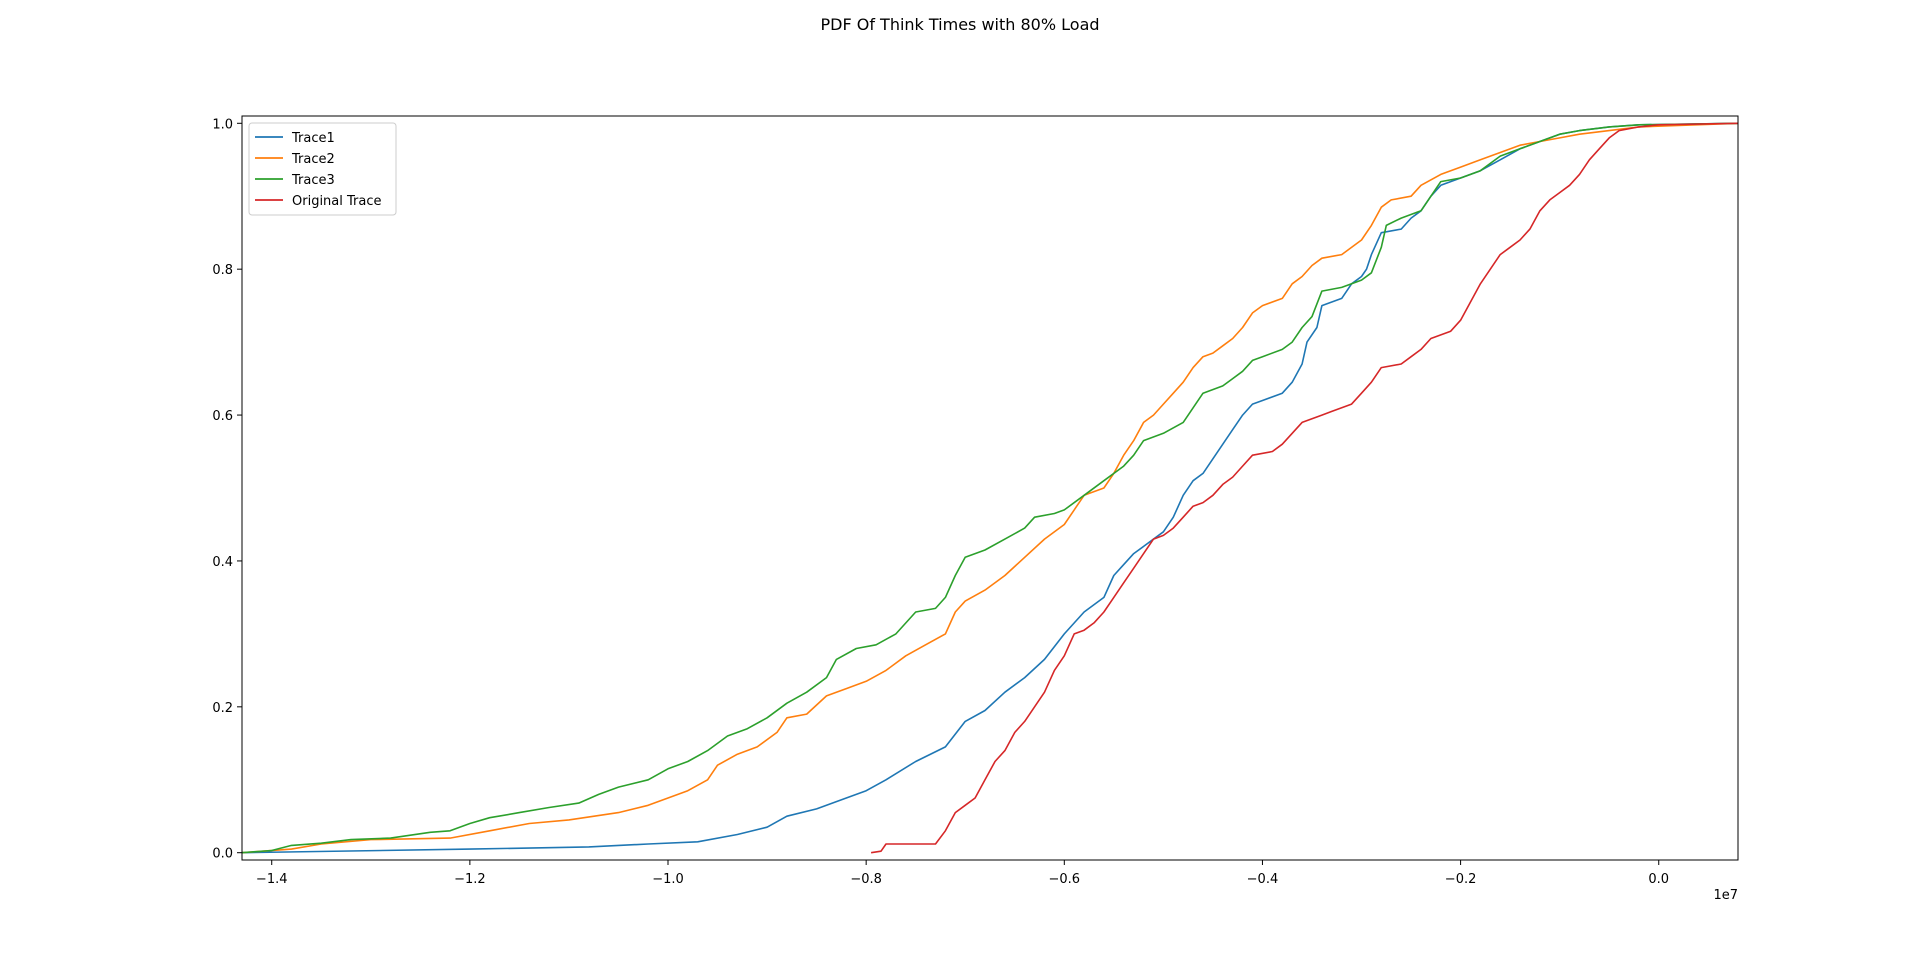 The image size is (1920, 961). I want to click on legend-label: Trace2, so click(313, 159).